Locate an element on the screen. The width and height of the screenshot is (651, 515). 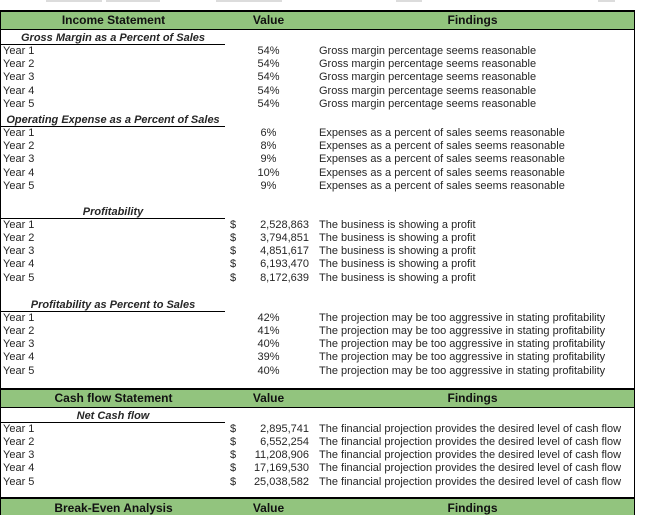
section-title: Gross Margin as a Percent of Sales is located at coordinates (113, 38).